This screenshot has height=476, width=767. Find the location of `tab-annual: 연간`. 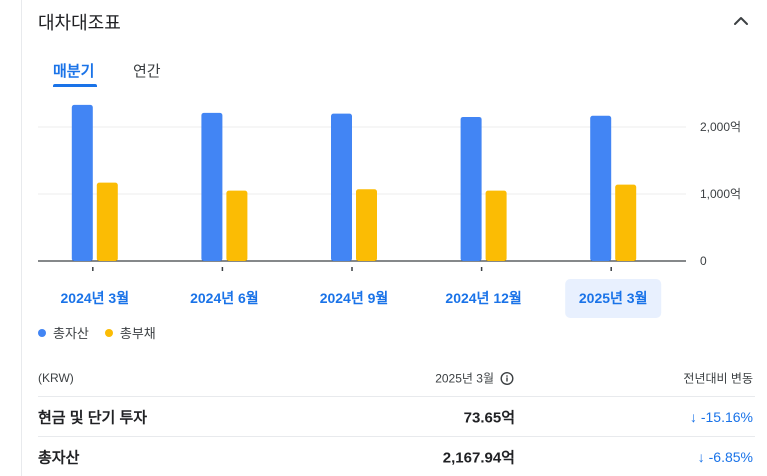

tab-annual: 연간 is located at coordinates (147, 71).